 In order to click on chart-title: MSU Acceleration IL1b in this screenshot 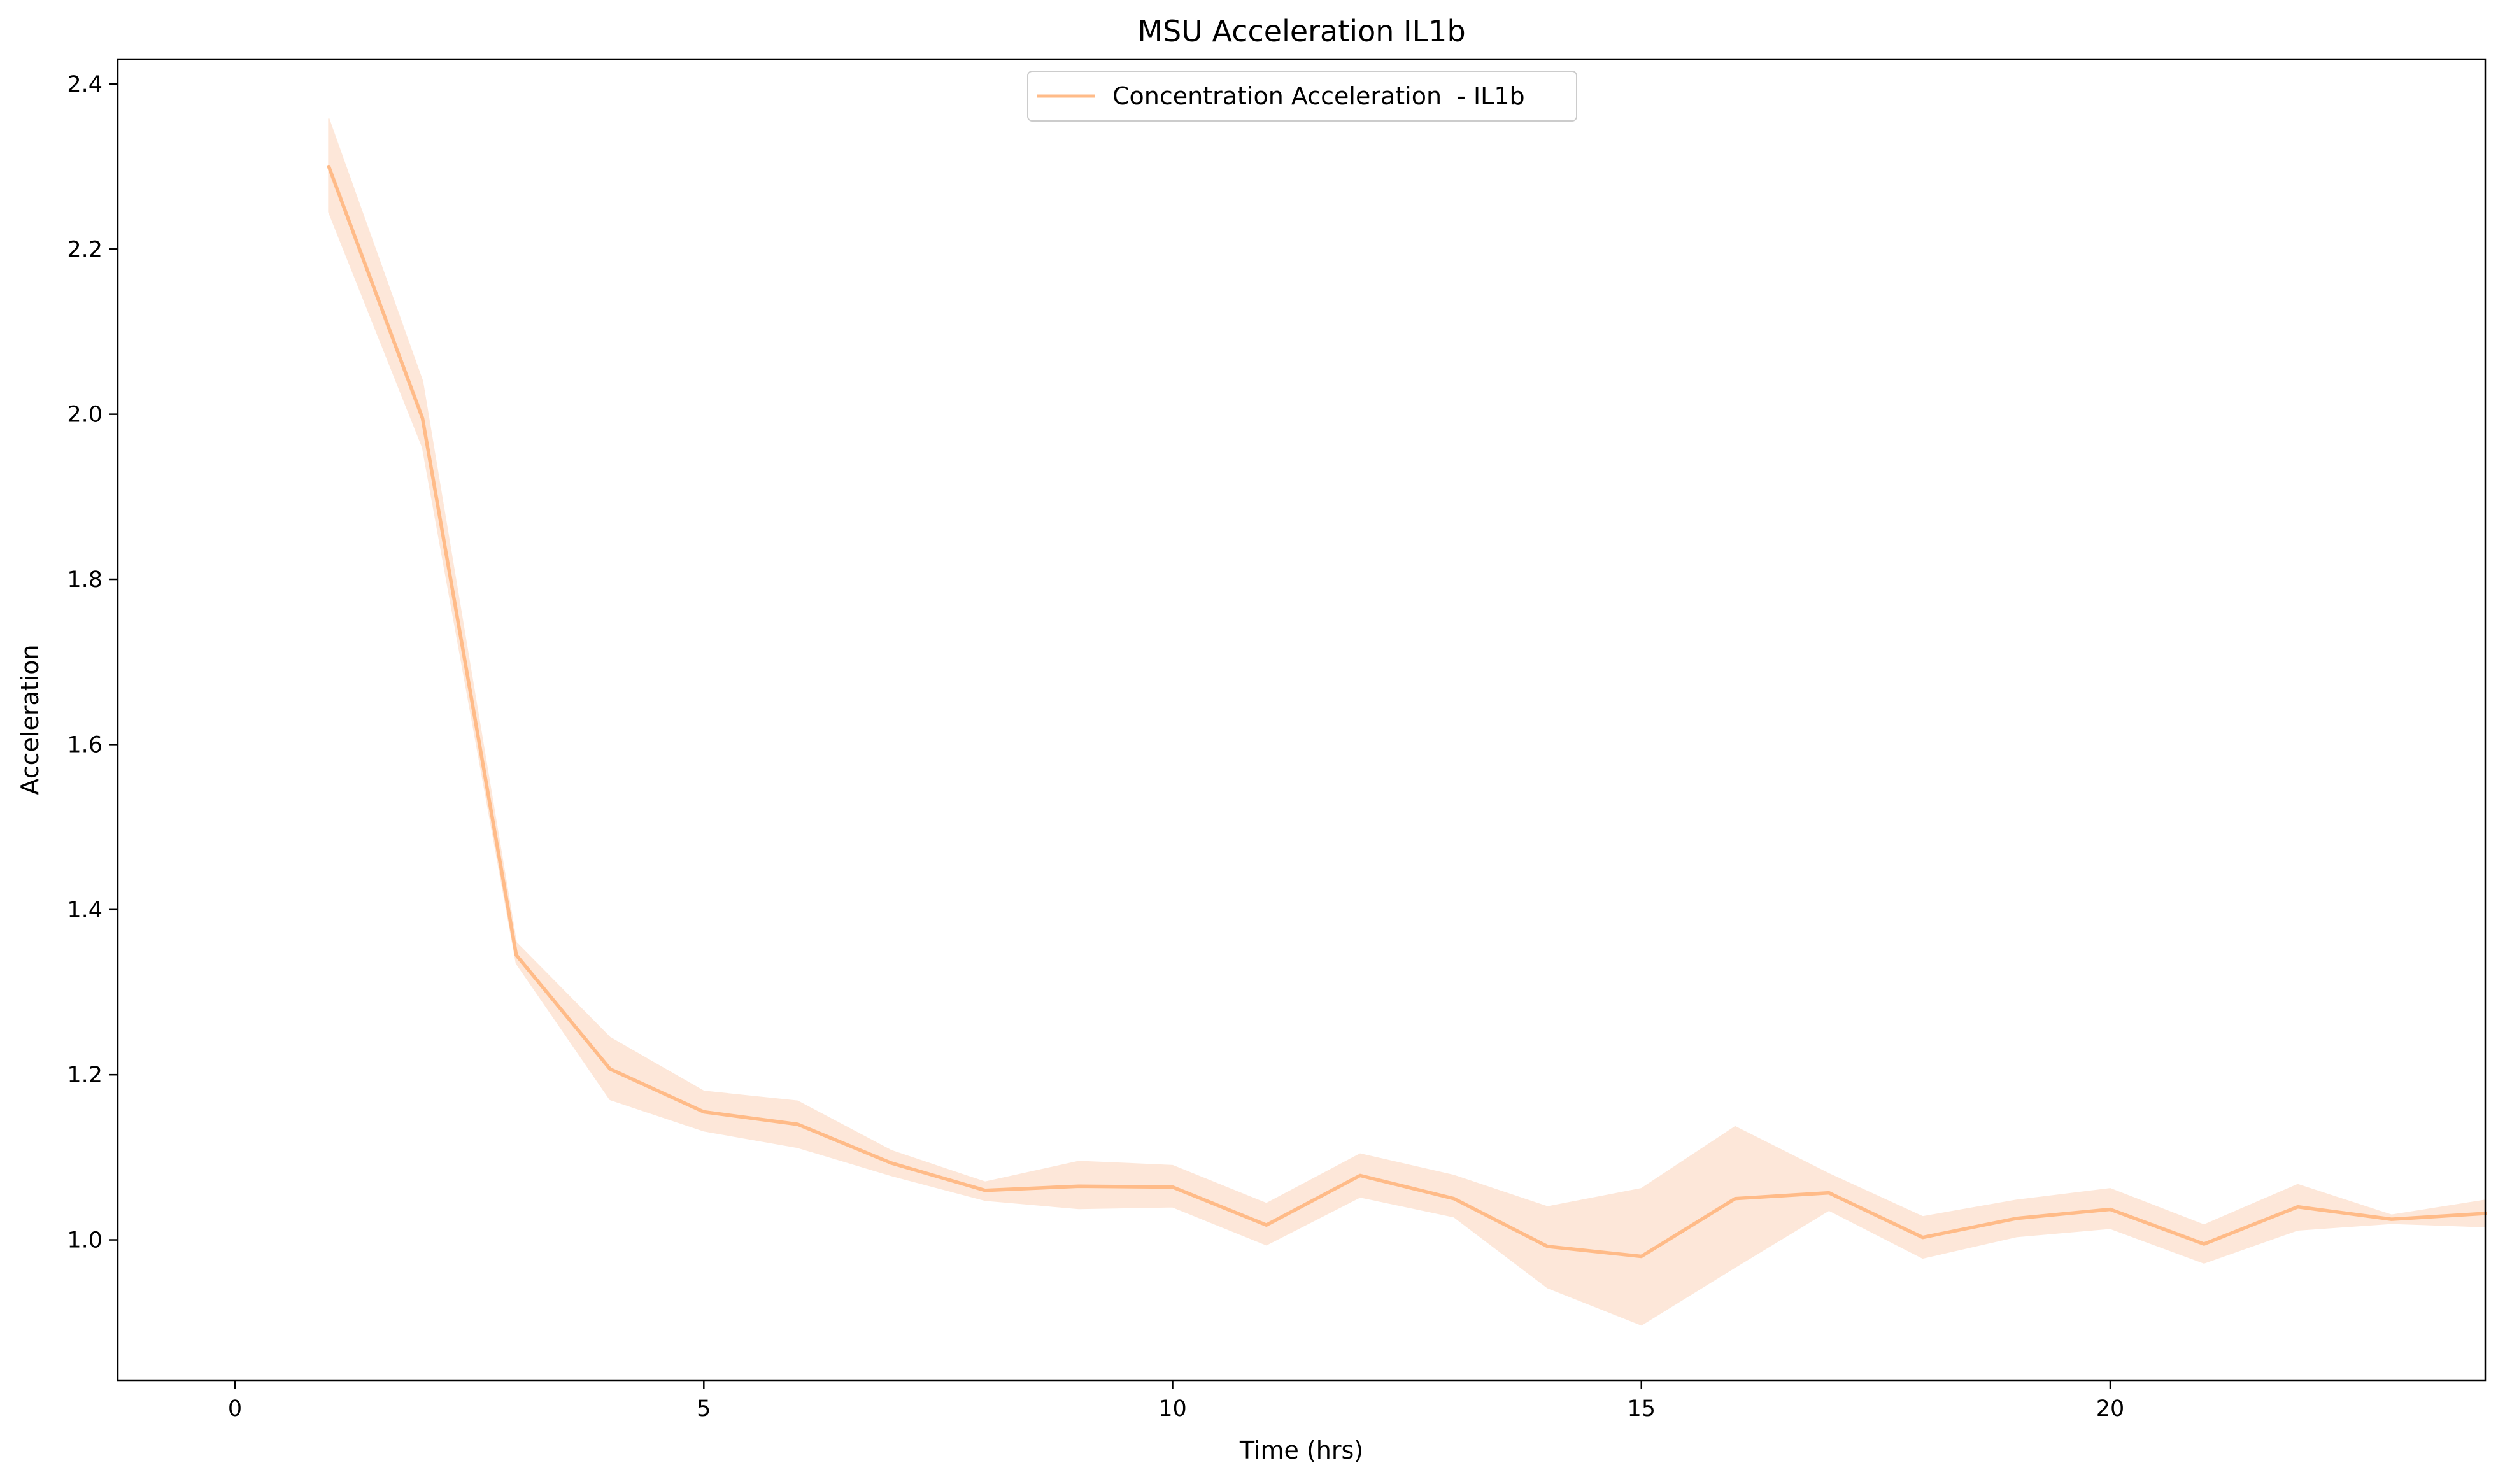, I will do `click(1301, 31)`.